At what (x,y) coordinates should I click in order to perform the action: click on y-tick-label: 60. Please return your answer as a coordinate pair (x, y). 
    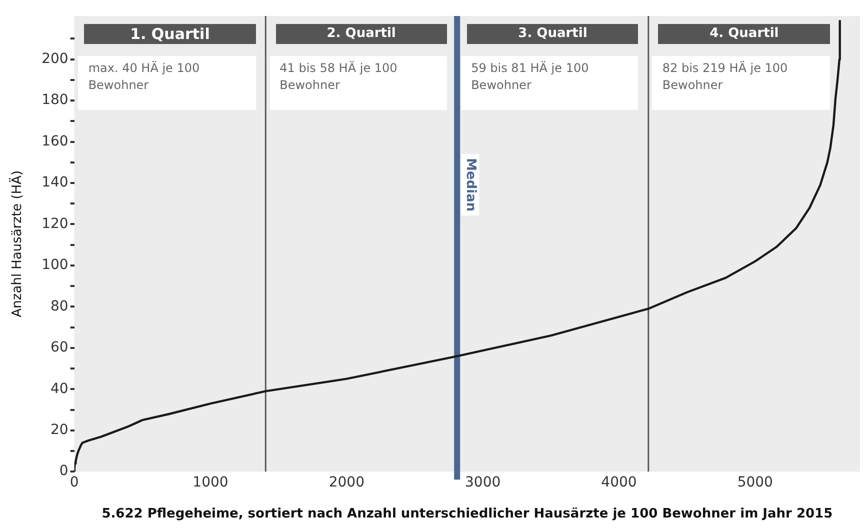
    Looking at the image, I should click on (59, 348).